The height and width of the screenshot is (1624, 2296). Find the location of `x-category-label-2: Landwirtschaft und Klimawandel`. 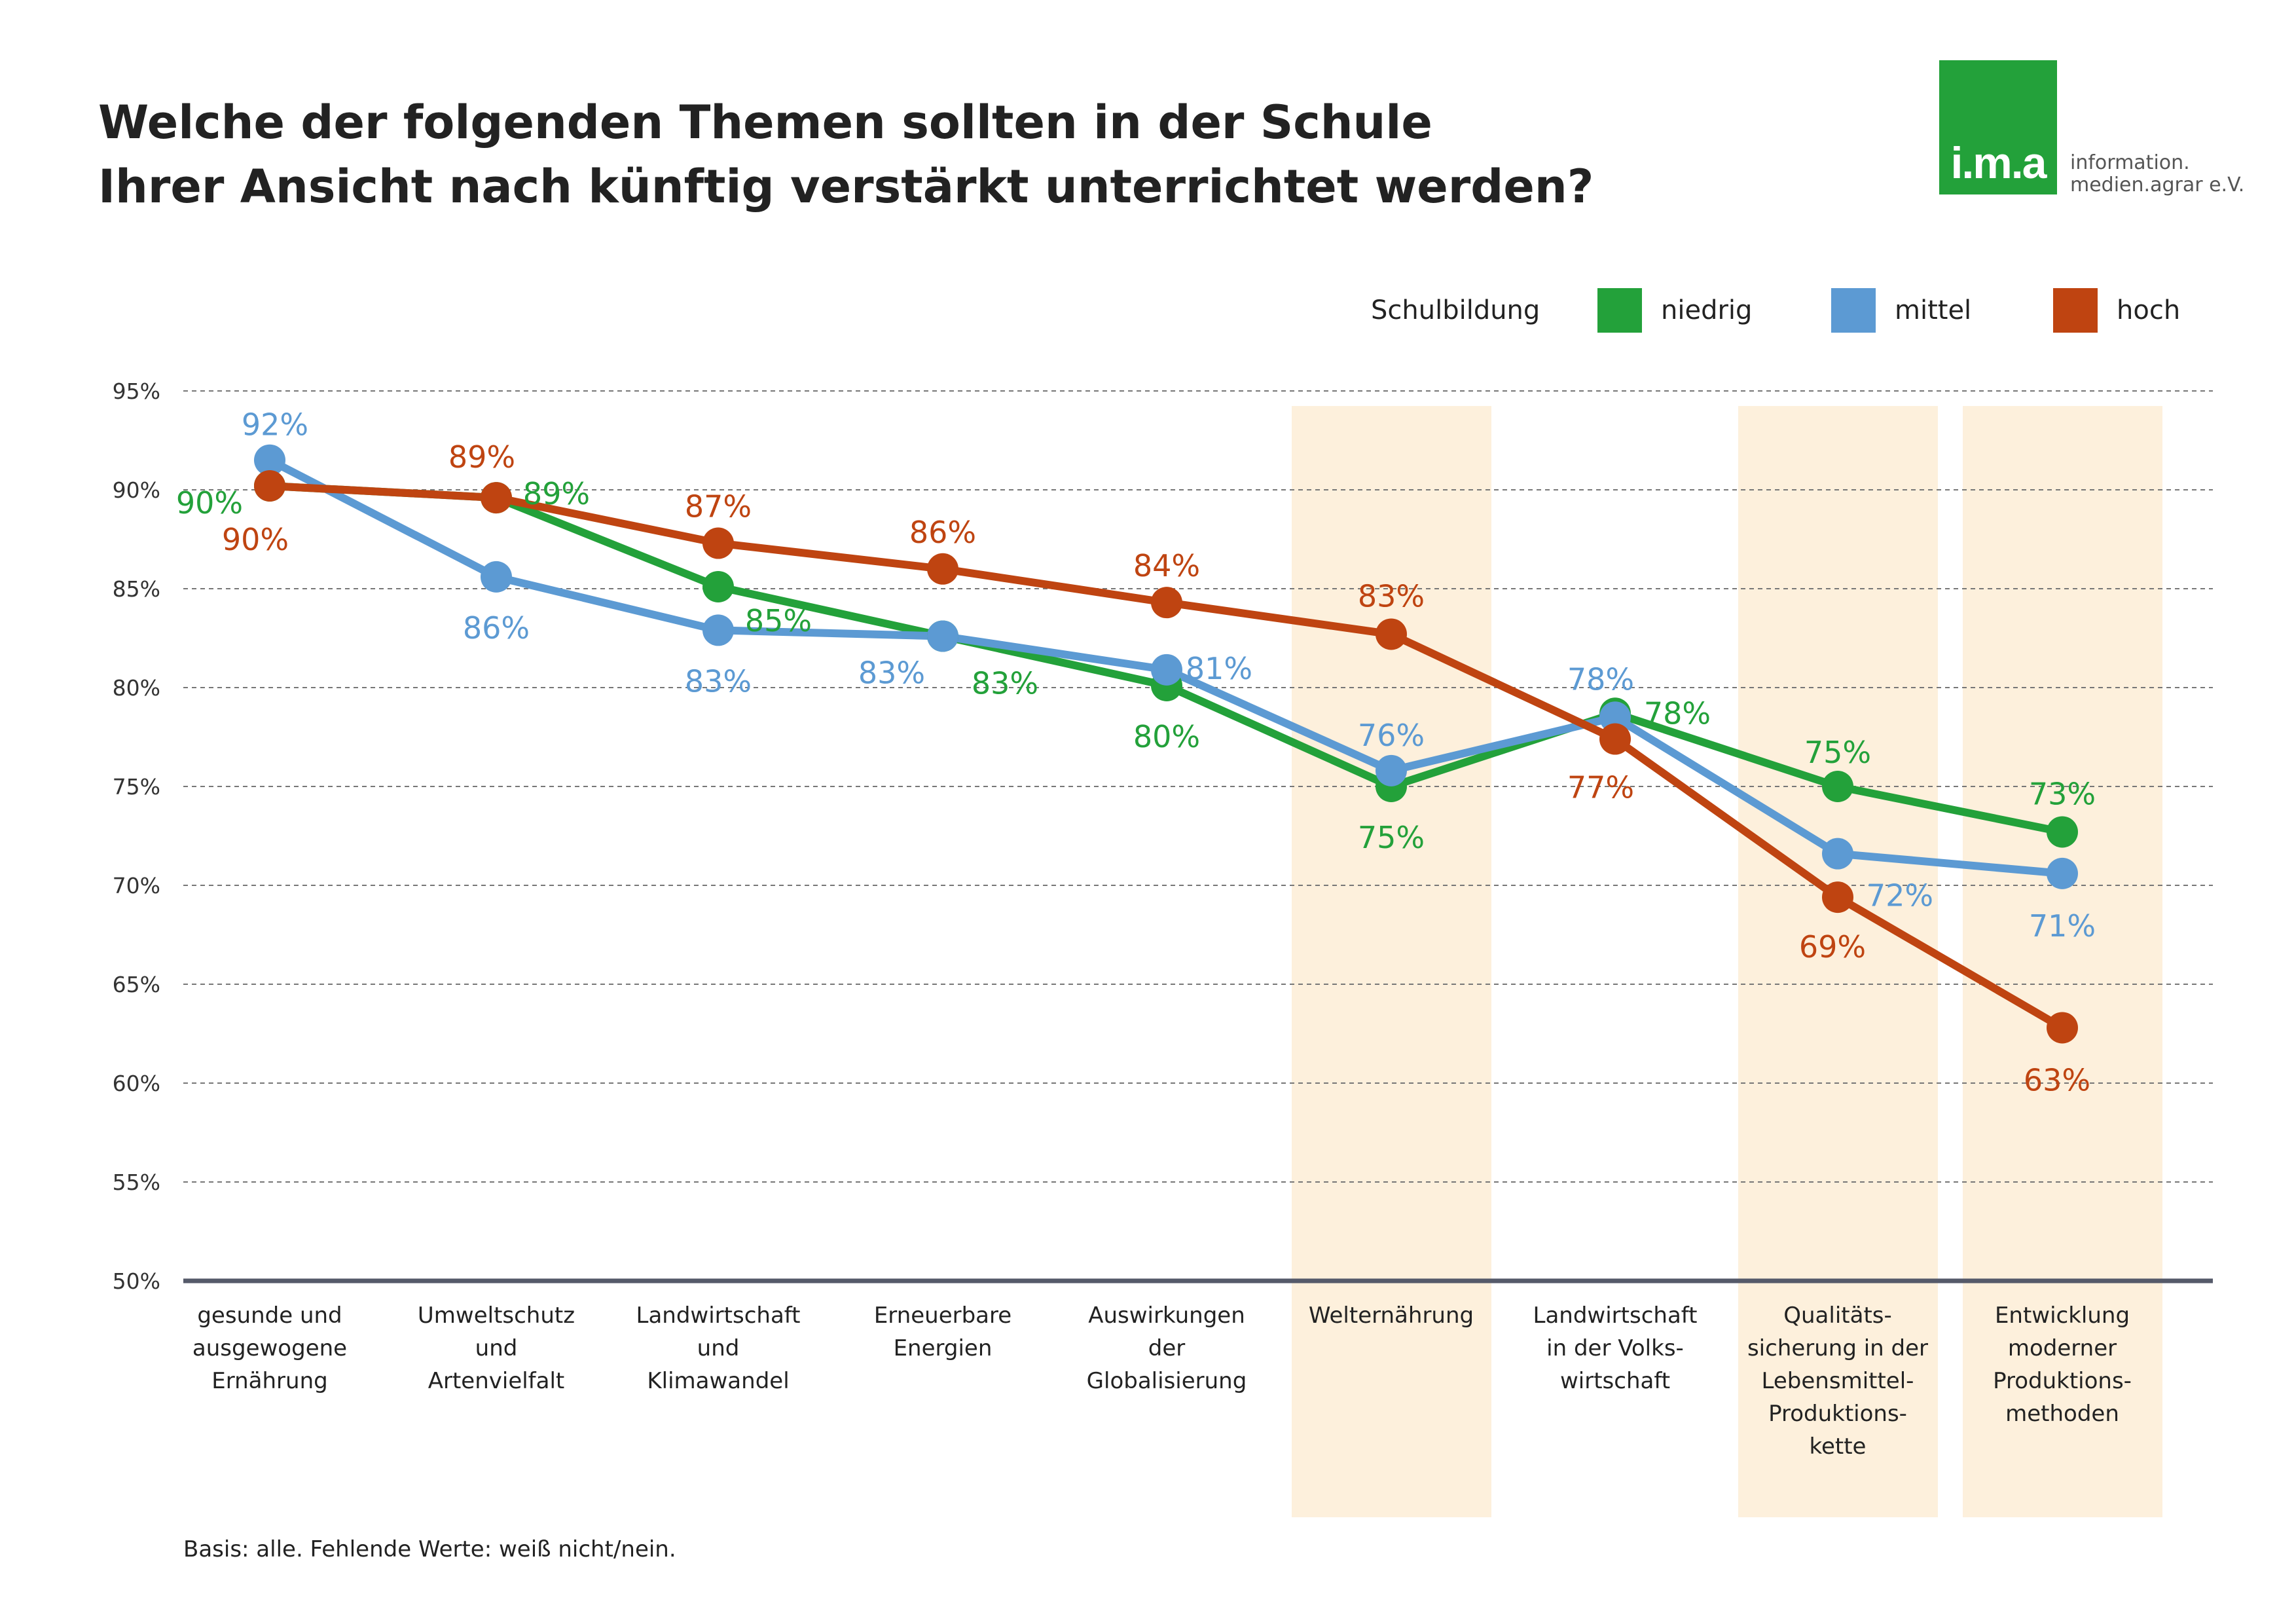

x-category-label-2: Landwirtschaft und Klimawandel is located at coordinates (718, 1348).